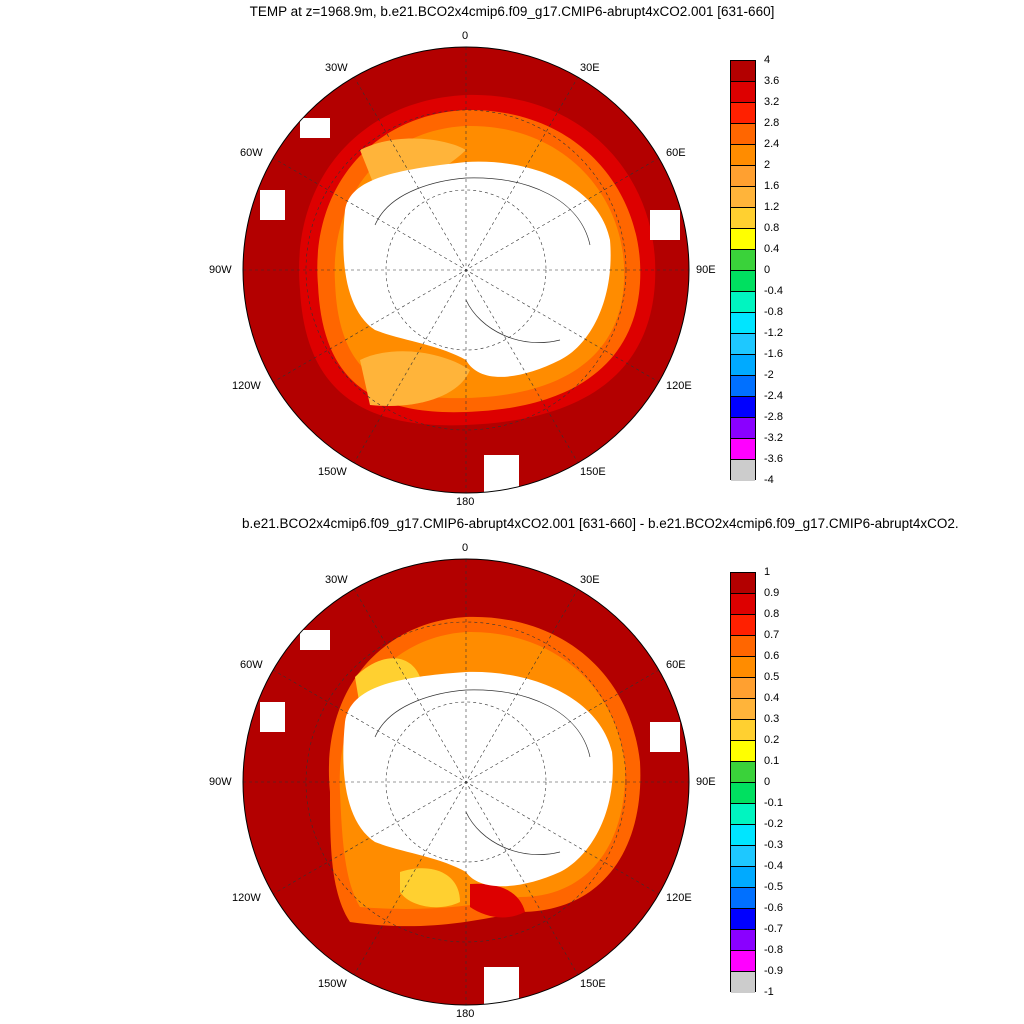 This screenshot has width=1024, height=1024. I want to click on top-cb-label: 0.8, so click(772, 228).